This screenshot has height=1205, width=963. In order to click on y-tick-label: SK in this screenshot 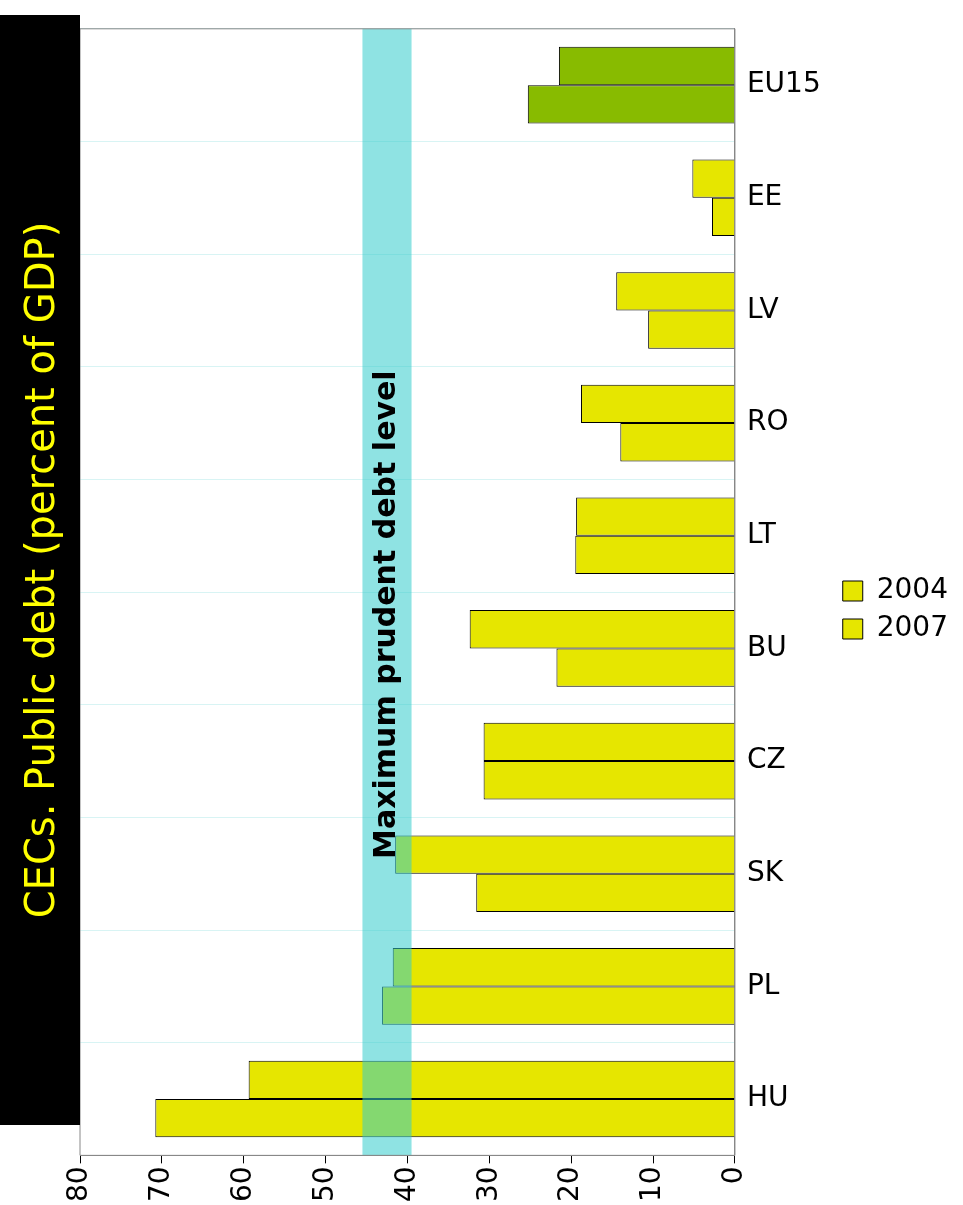, I will do `click(765, 872)`.